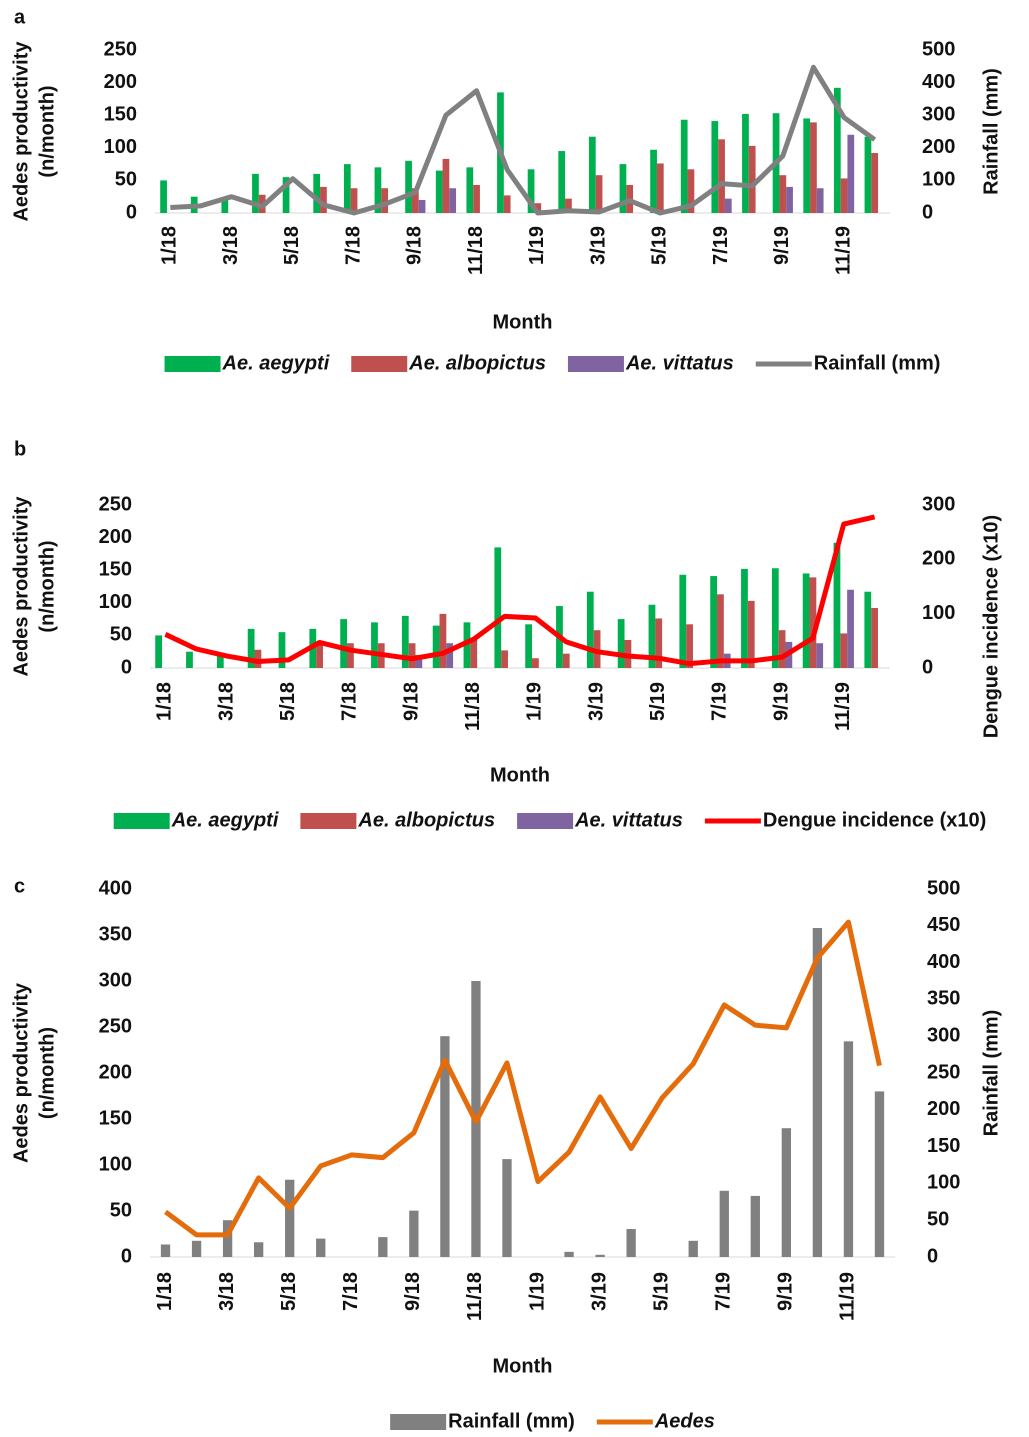  What do you see at coordinates (991, 131) in the screenshot?
I see `y2-axis-label: Rainfall (mm)` at bounding box center [991, 131].